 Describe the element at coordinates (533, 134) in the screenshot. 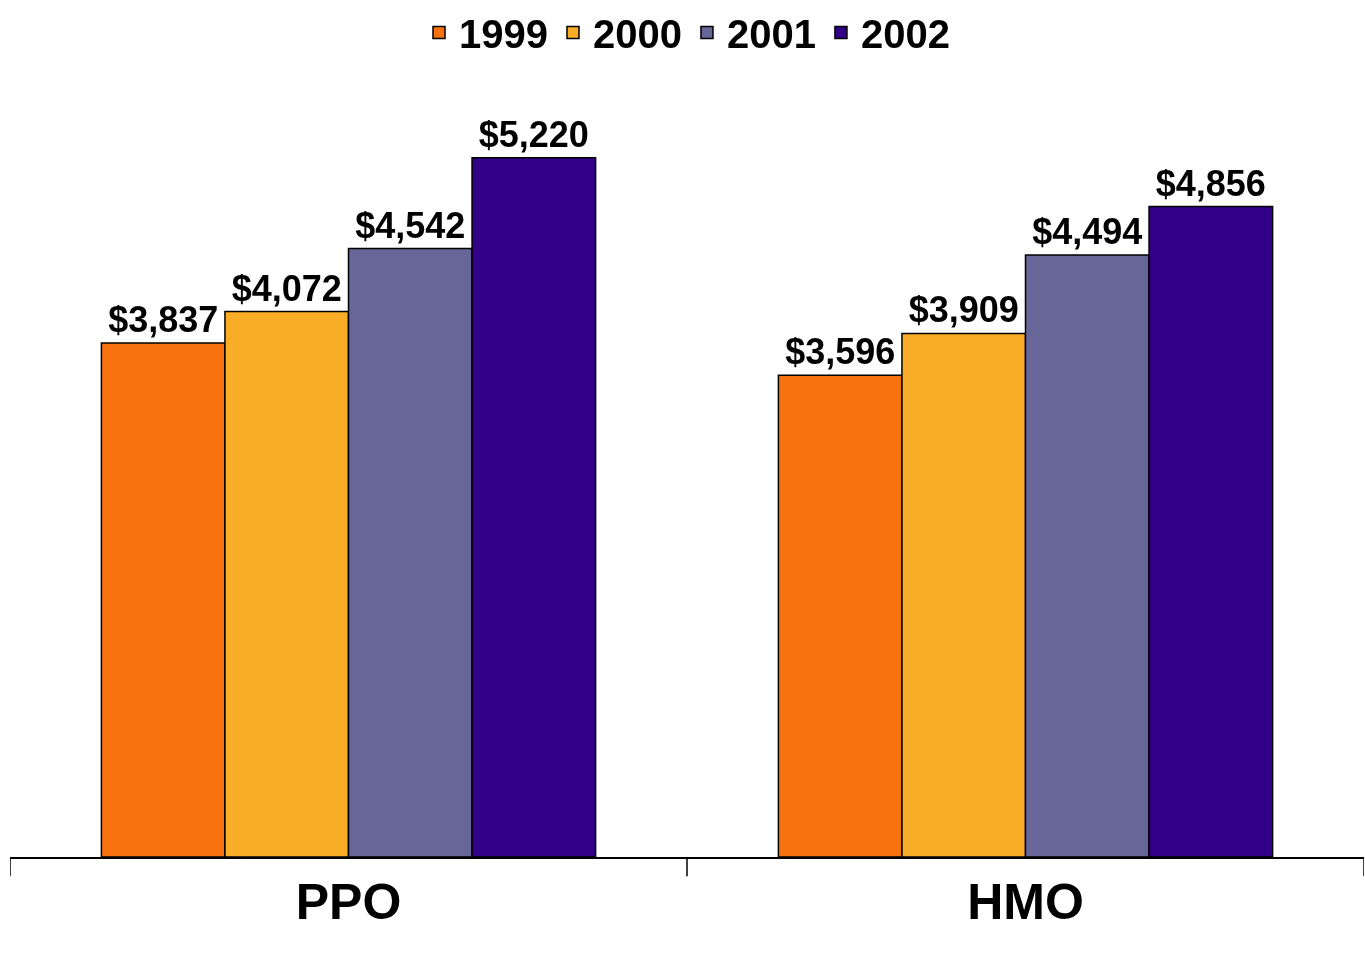

I see `data-label: $5,220` at that location.